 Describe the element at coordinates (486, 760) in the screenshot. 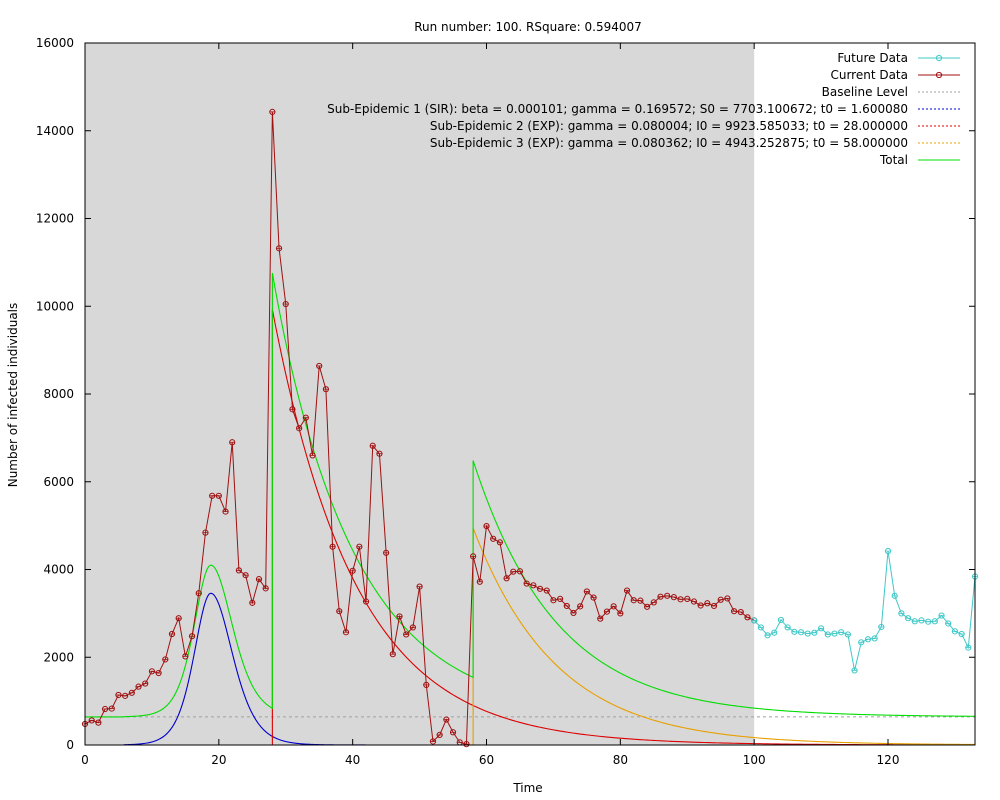

I see `x-tick-label: 60` at that location.